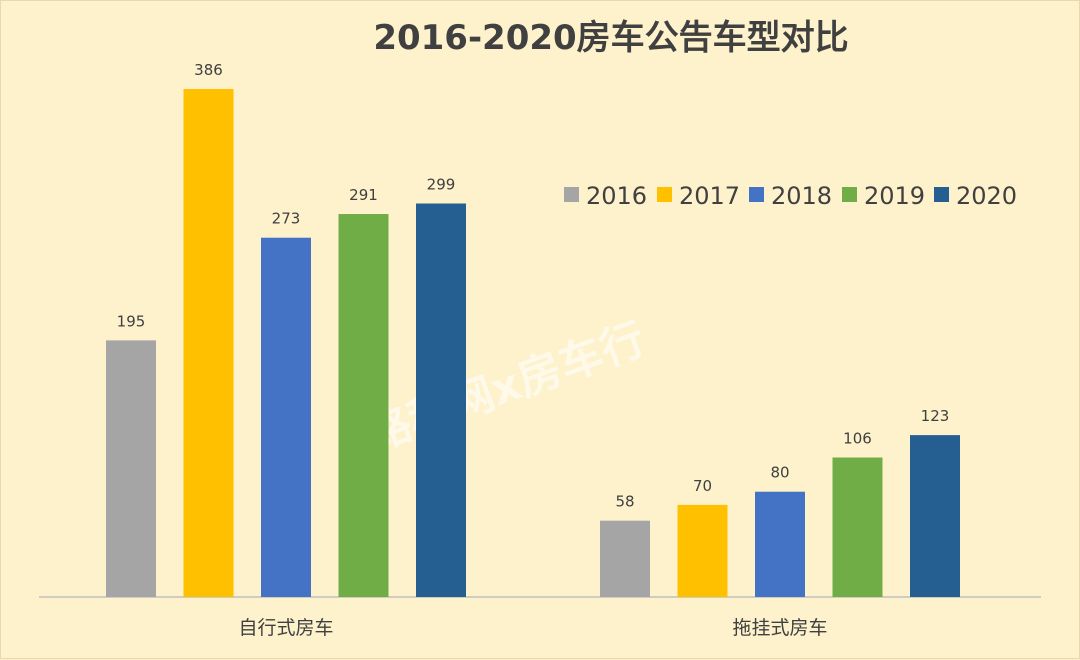 The height and width of the screenshot is (660, 1080). What do you see at coordinates (610, 38) in the screenshot?
I see `chart-title: 2016-2020房车公告车型对比` at bounding box center [610, 38].